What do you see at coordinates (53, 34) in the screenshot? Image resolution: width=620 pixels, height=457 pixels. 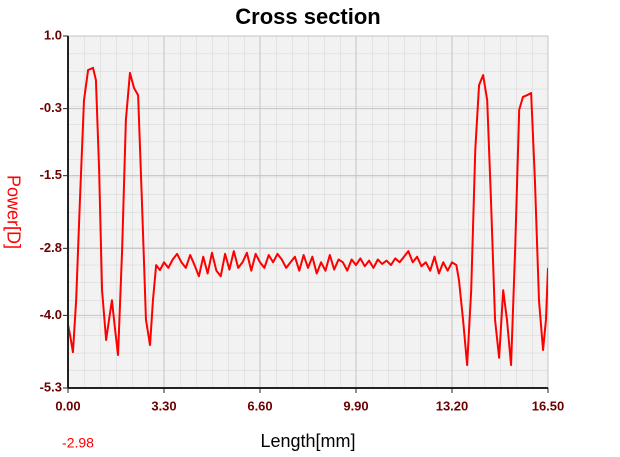 I see `y-tick-label: 1.0` at bounding box center [53, 34].